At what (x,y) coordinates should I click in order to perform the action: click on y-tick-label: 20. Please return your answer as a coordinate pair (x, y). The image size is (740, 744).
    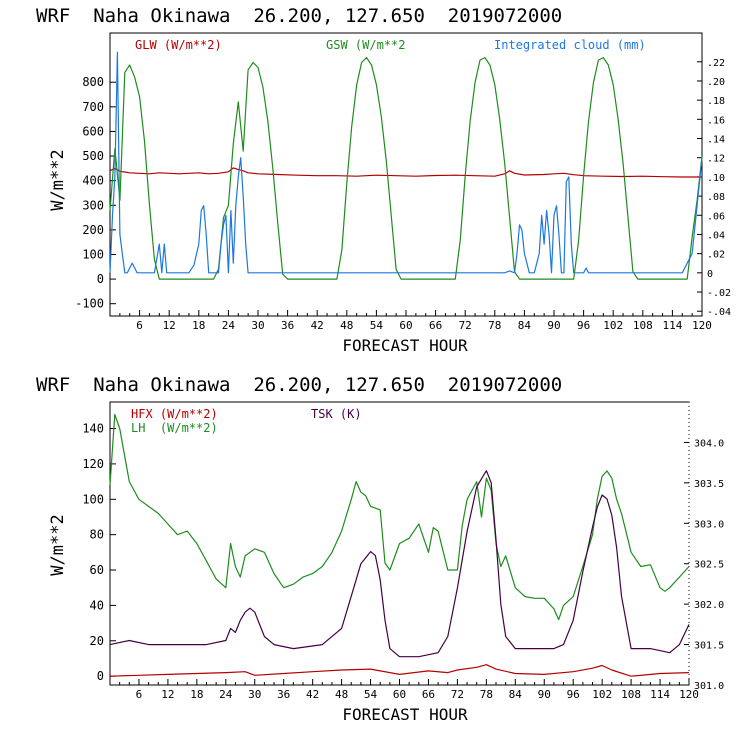
    Looking at the image, I should click on (97, 641).